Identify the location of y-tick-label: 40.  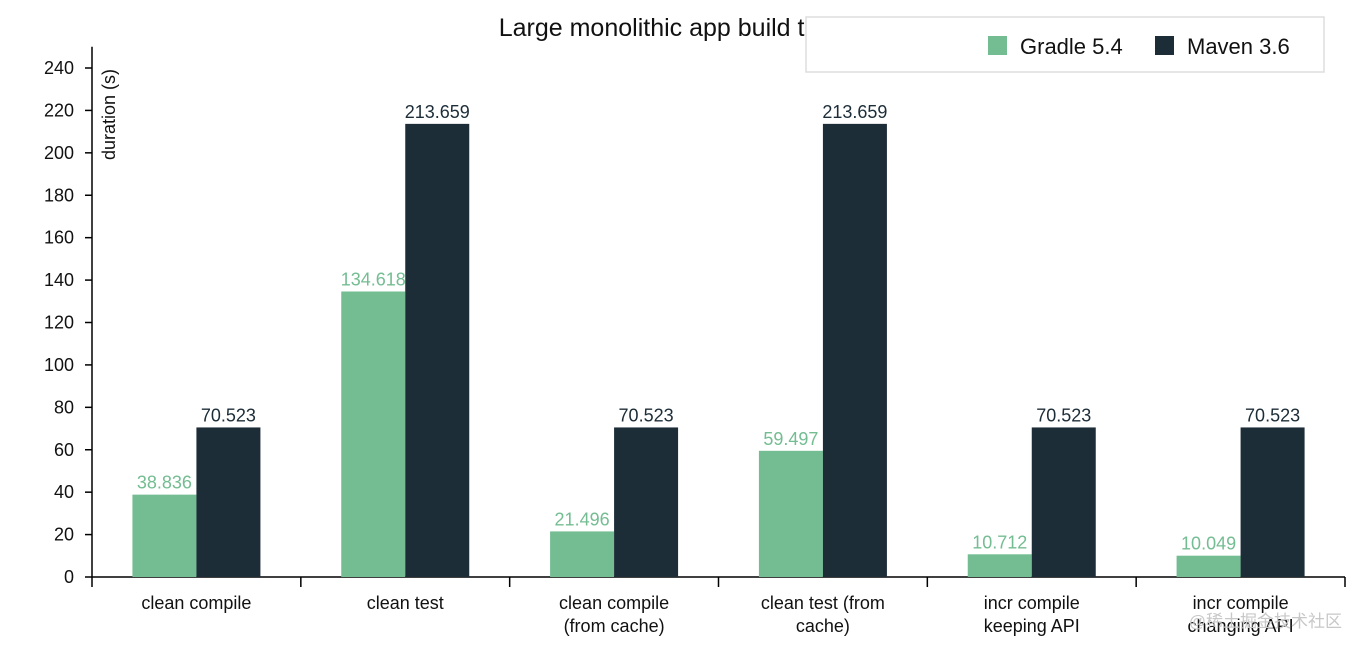
(64, 492).